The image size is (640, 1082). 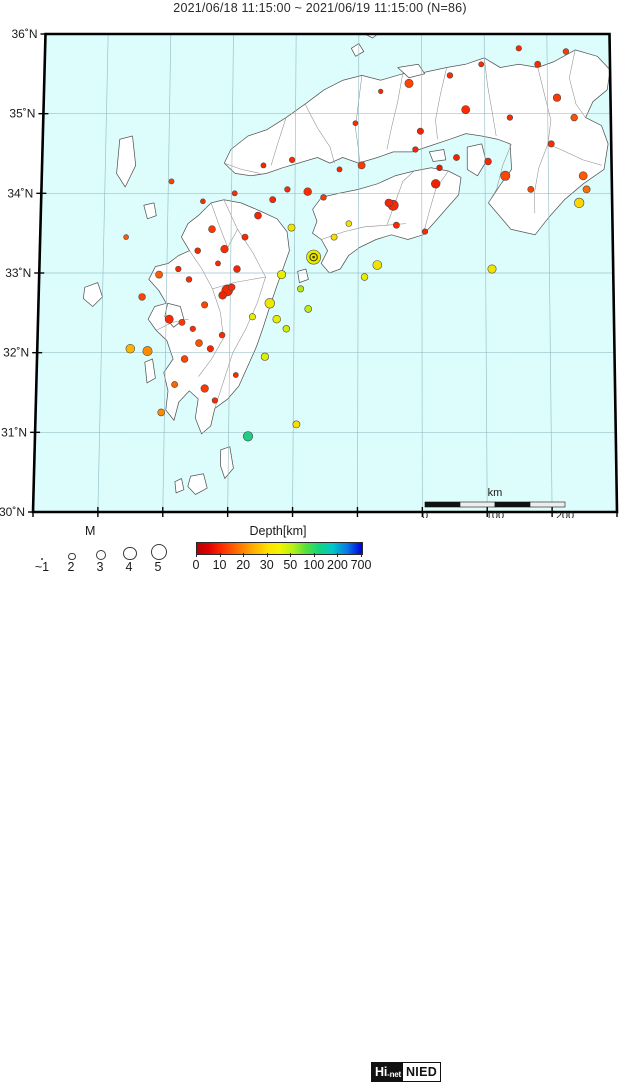 What do you see at coordinates (158, 567) in the screenshot?
I see `magnitude-legend-label: 5` at bounding box center [158, 567].